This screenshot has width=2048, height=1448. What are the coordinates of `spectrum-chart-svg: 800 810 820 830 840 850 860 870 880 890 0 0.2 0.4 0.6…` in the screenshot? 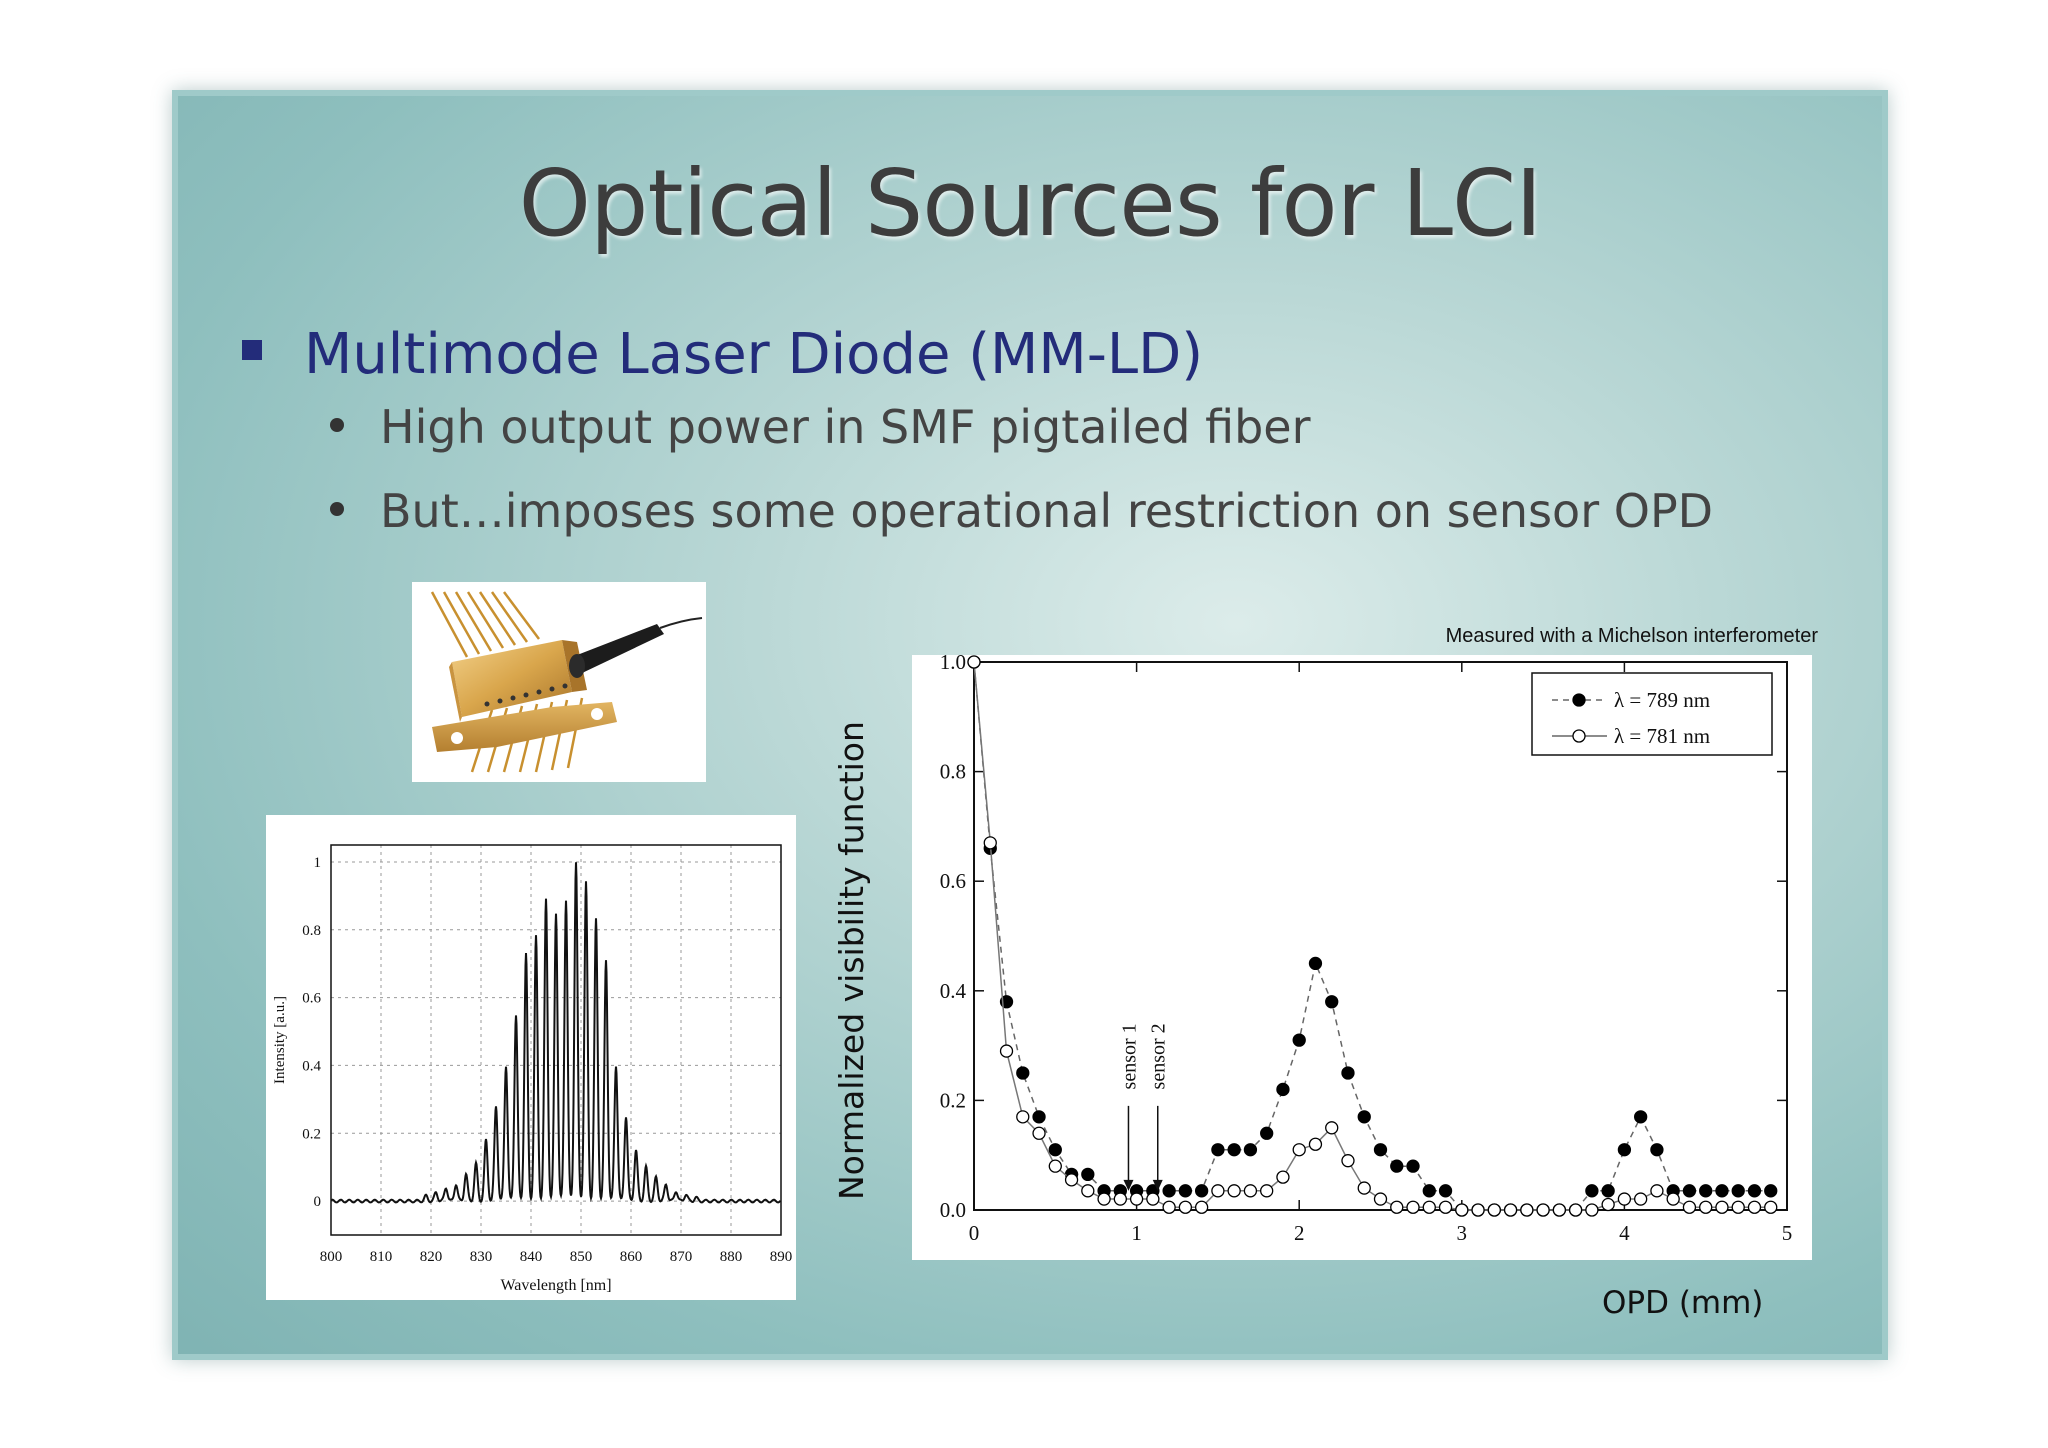 It's located at (532, 1069).